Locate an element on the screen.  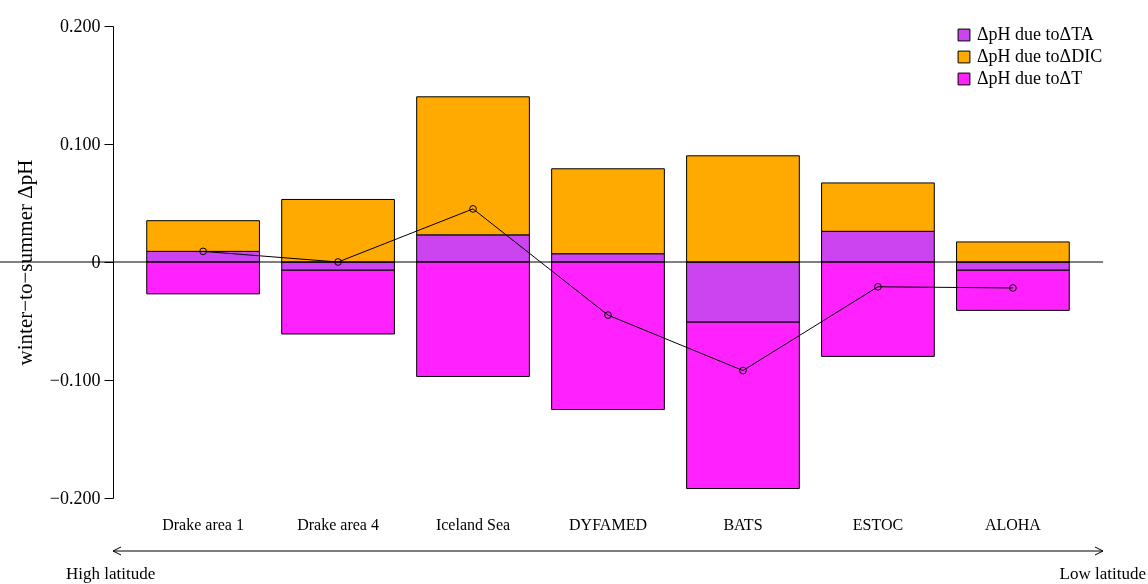
legend-label: ΔpH due toΔT is located at coordinates (1030, 78).